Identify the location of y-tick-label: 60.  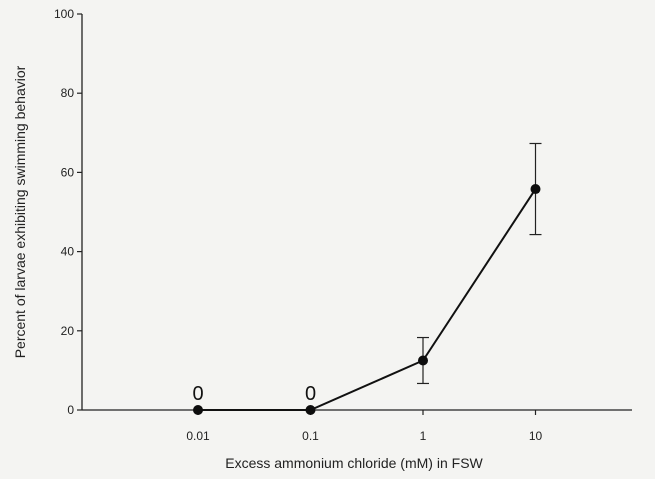
(68, 172).